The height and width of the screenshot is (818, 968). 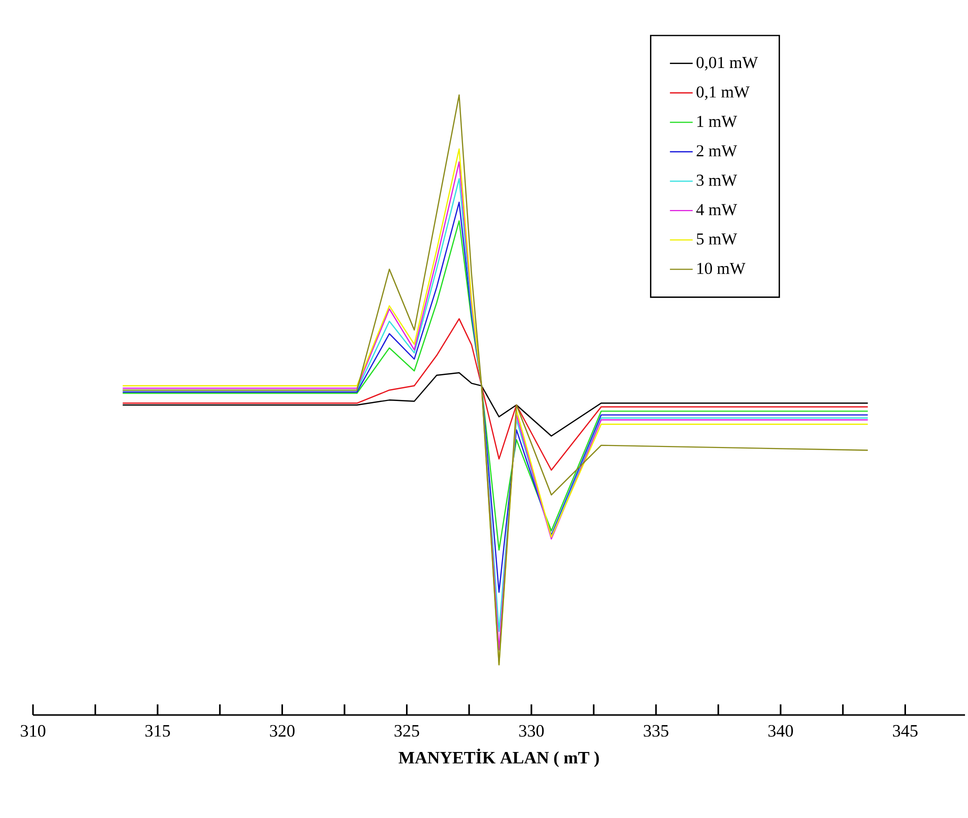 What do you see at coordinates (717, 180) in the screenshot?
I see `legend-label: 3 mW` at bounding box center [717, 180].